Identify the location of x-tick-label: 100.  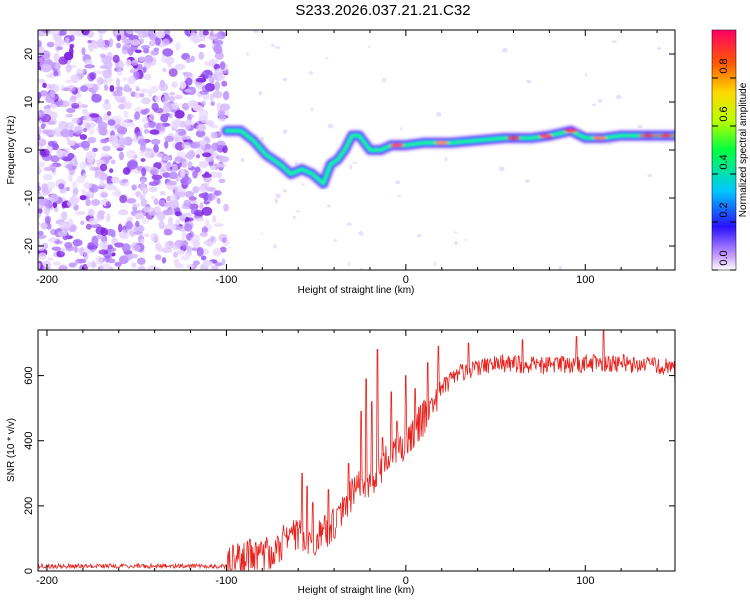
(585, 581).